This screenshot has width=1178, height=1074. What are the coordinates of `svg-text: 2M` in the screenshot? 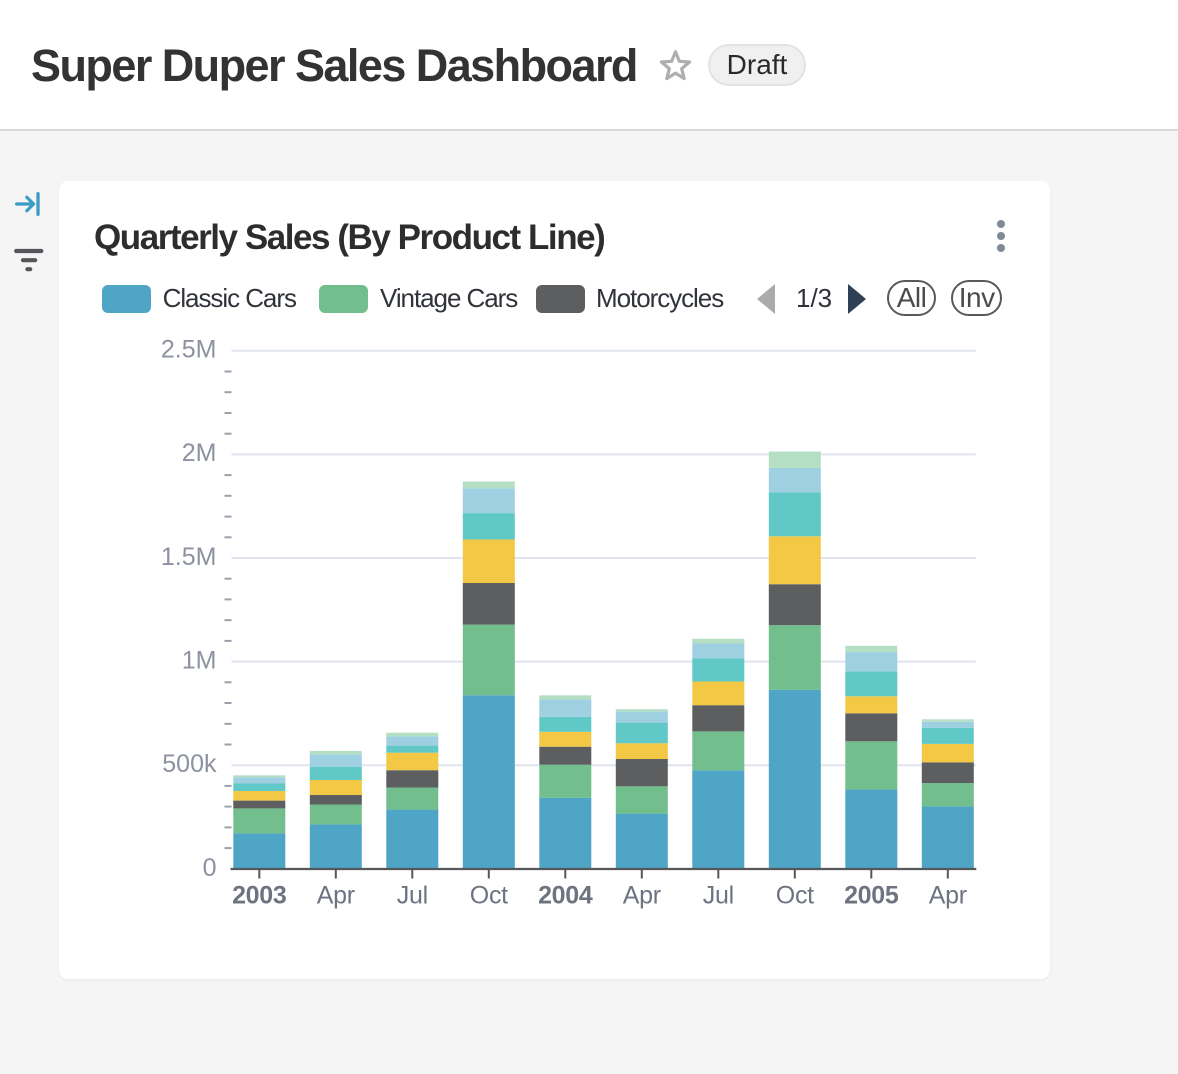 It's located at (199, 453).